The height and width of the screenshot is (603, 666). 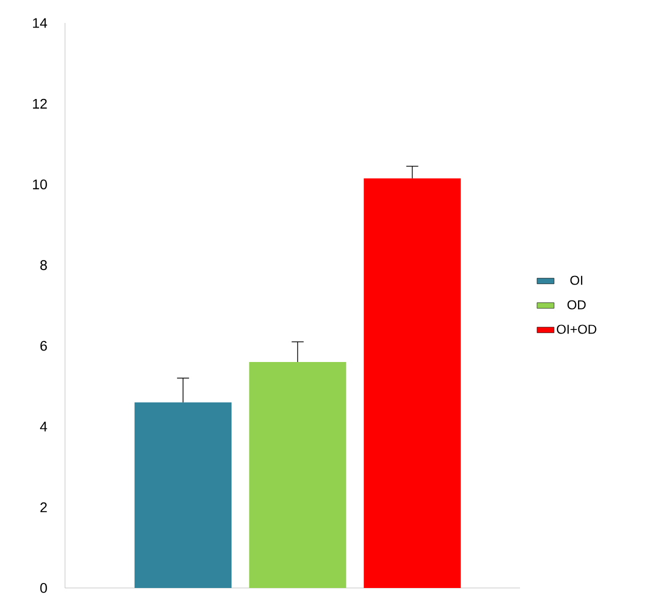 I want to click on y-tick-label: 8, so click(x=43, y=265).